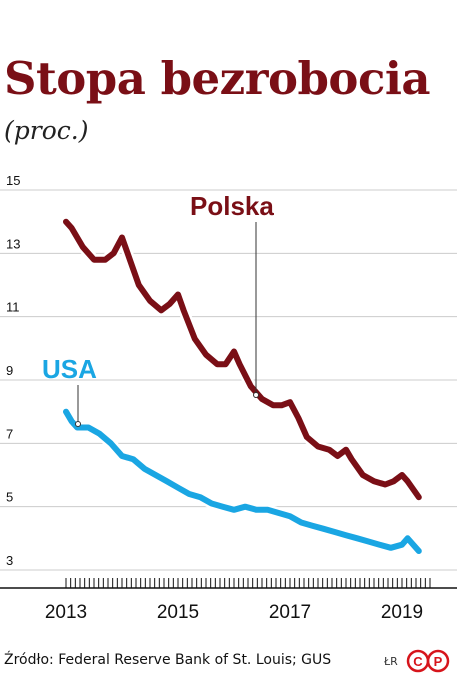  I want to click on y-tick-label: 9, so click(9, 370).